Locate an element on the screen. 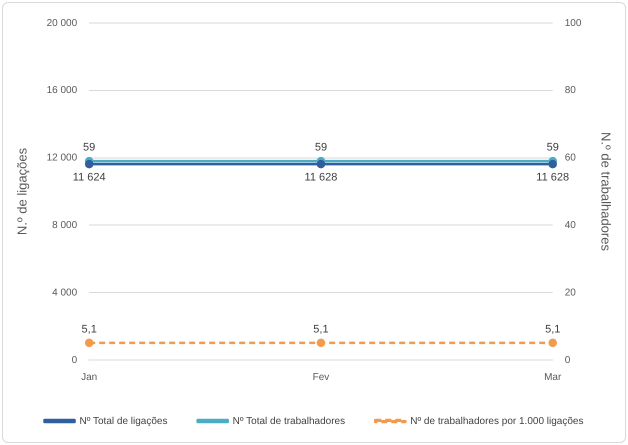 The image size is (628, 445). y-tick-label: 8 000 is located at coordinates (65, 225).